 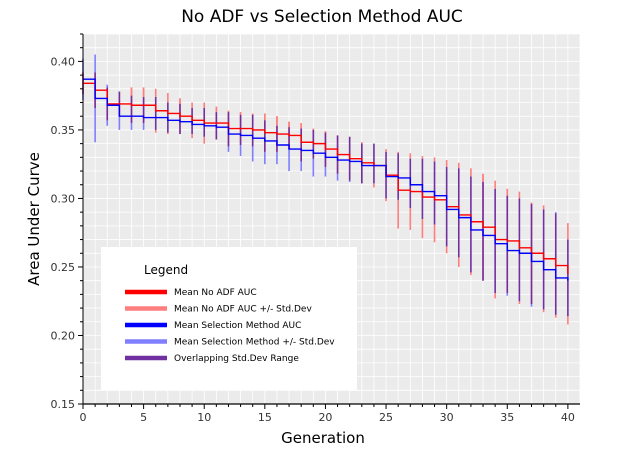 I want to click on y-axis-label: Area Under Curve, so click(x=34, y=219).